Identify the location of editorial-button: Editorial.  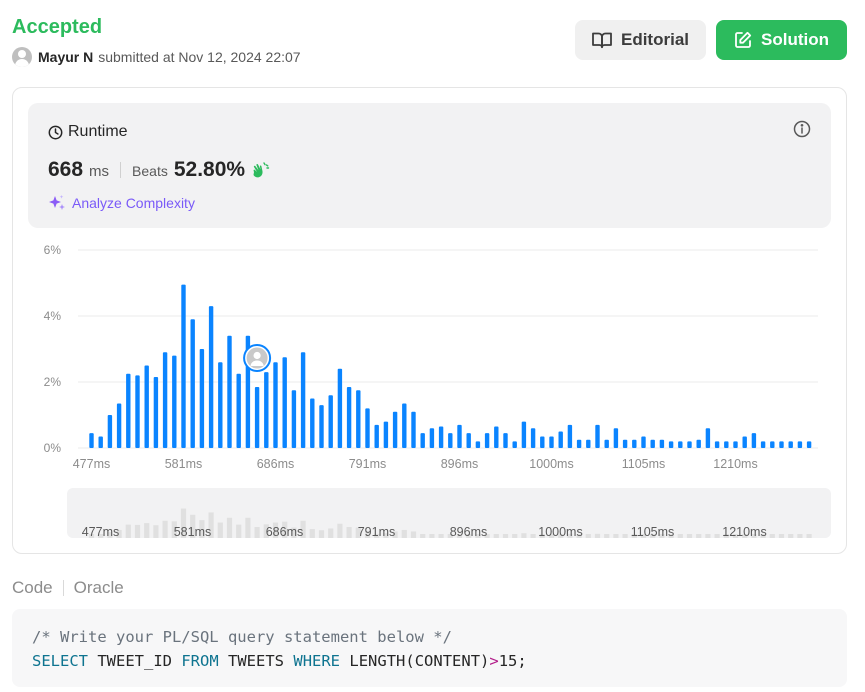
(640, 40).